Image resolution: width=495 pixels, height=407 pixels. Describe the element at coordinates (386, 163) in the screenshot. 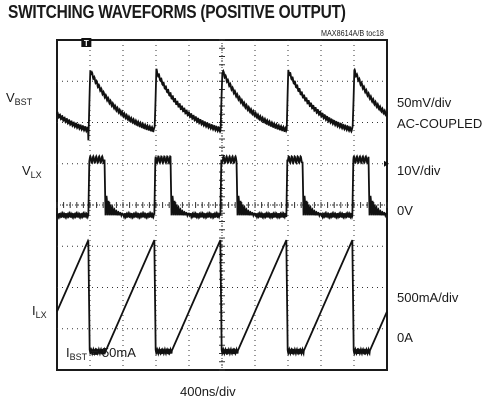

I see `channel-marker-icon` at that location.